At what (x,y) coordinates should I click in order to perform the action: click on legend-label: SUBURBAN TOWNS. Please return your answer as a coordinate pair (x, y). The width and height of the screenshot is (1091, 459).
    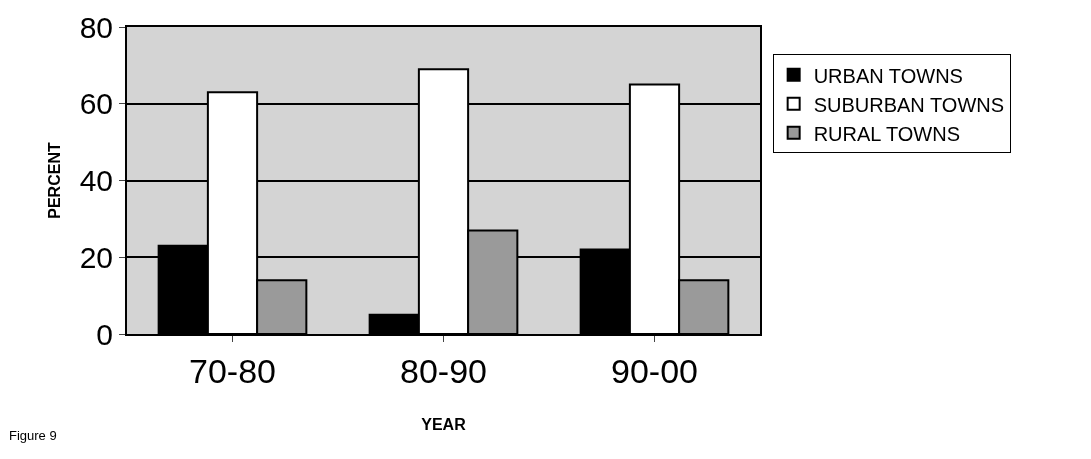
    Looking at the image, I should click on (909, 104).